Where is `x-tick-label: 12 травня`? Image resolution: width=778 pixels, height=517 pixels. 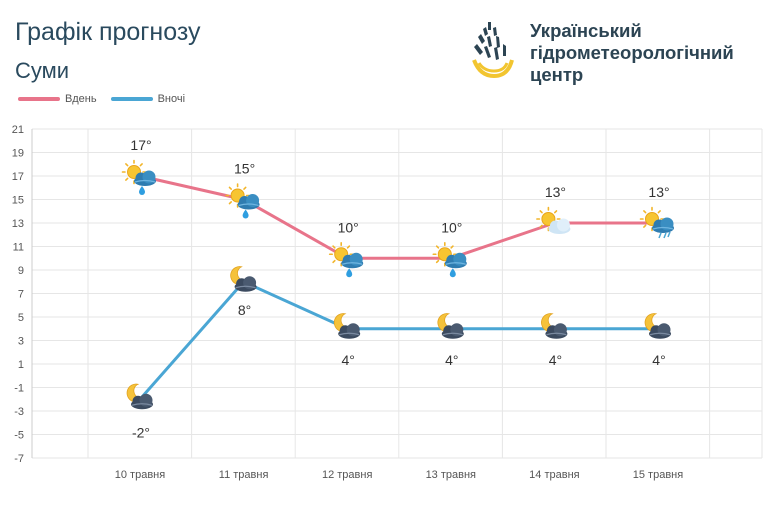 x-tick-label: 12 травня is located at coordinates (347, 475).